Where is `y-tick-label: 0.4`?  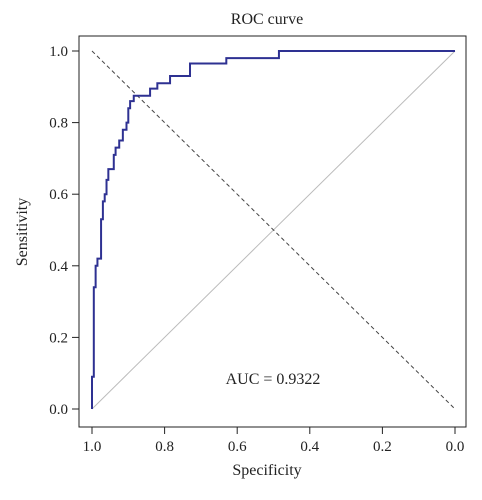 y-tick-label: 0.4 is located at coordinates (58, 267).